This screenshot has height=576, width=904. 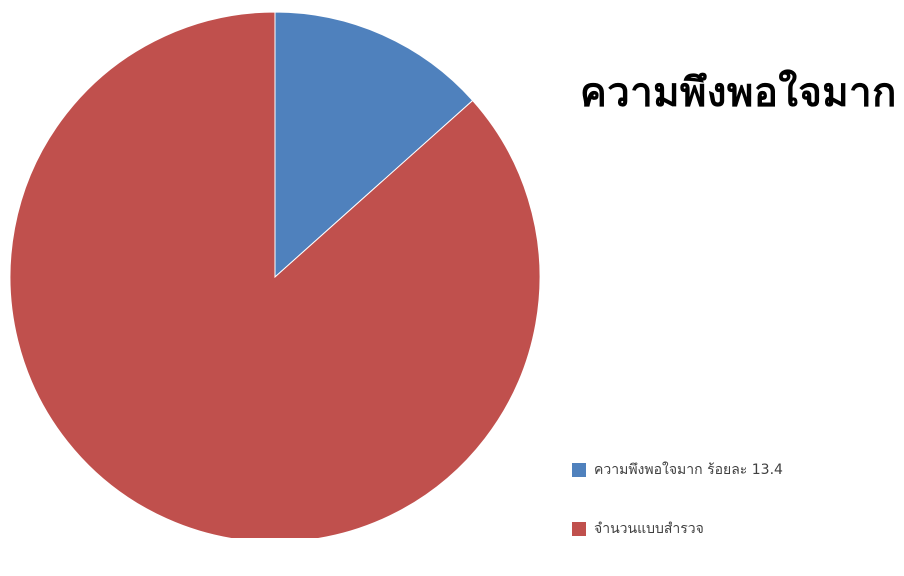 What do you see at coordinates (738, 92) in the screenshot?
I see `chart-title: ความพึงพอใจมาก` at bounding box center [738, 92].